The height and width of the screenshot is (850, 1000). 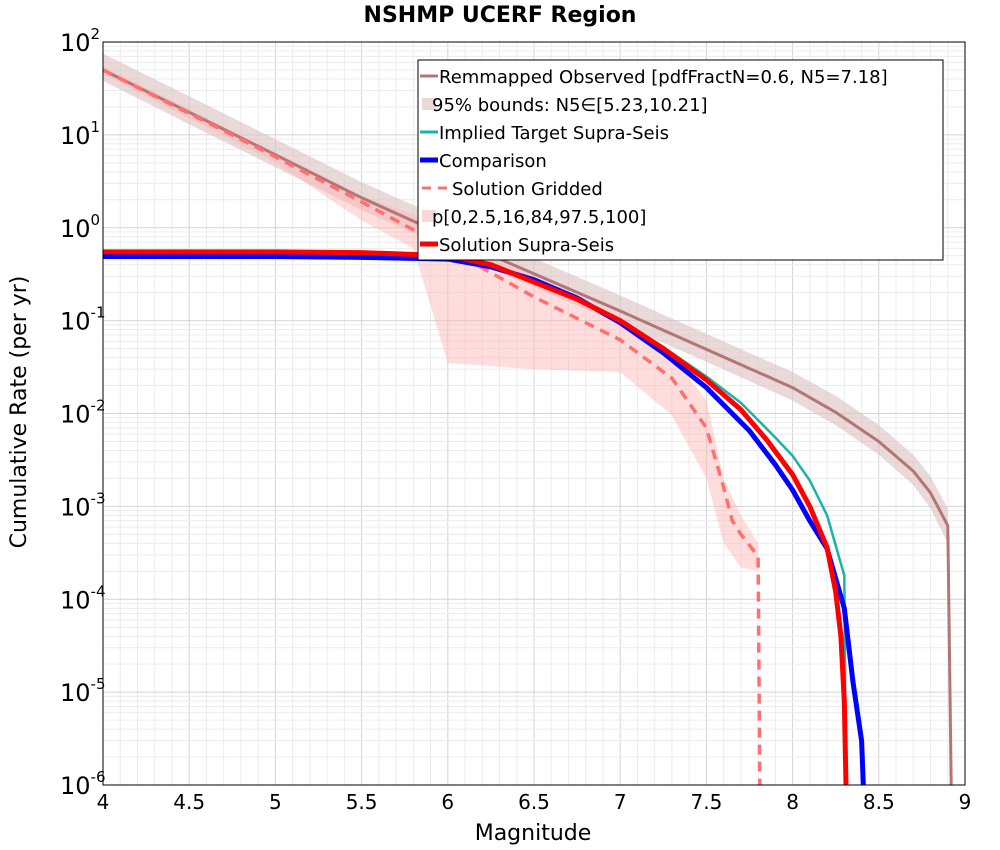 What do you see at coordinates (527, 189) in the screenshot?
I see `legend-label: Solution Gridded` at bounding box center [527, 189].